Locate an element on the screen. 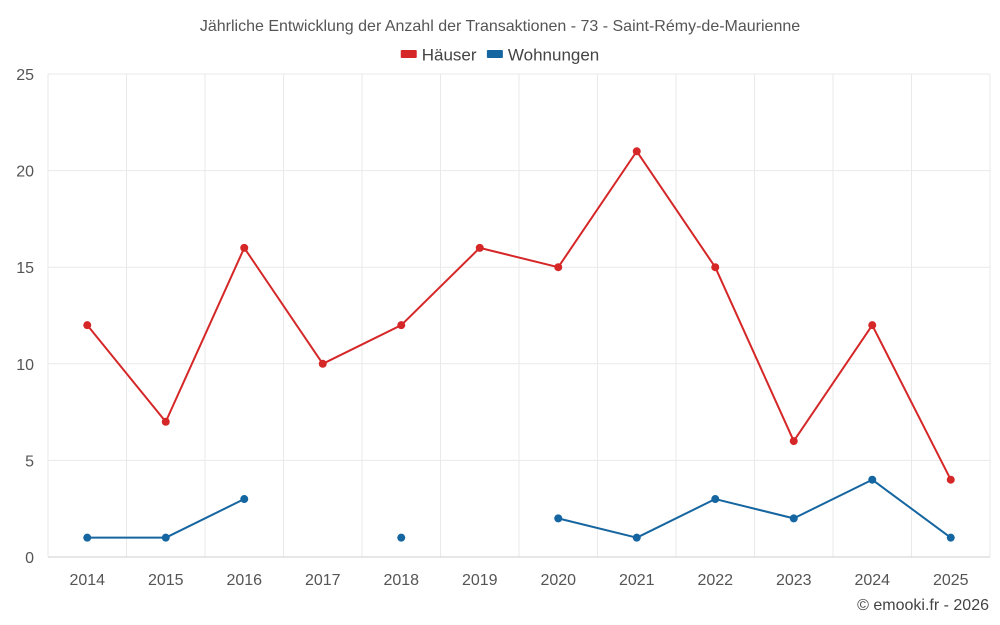  legend-item: Häuser is located at coordinates (438, 54).